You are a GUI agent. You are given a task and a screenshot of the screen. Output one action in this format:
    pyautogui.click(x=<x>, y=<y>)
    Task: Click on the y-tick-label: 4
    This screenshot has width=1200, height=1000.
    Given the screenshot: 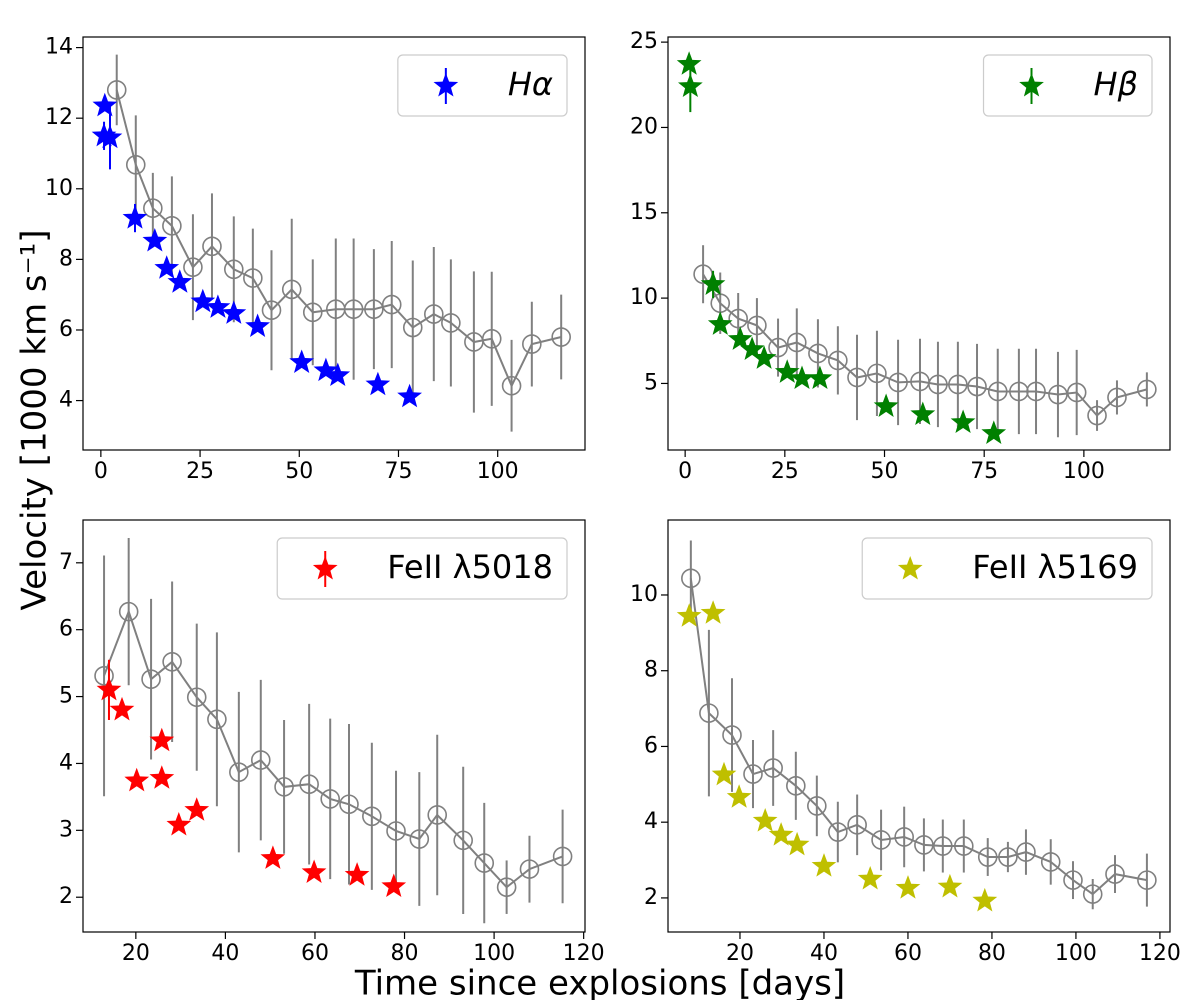 What is the action you would take?
    pyautogui.click(x=66, y=762)
    